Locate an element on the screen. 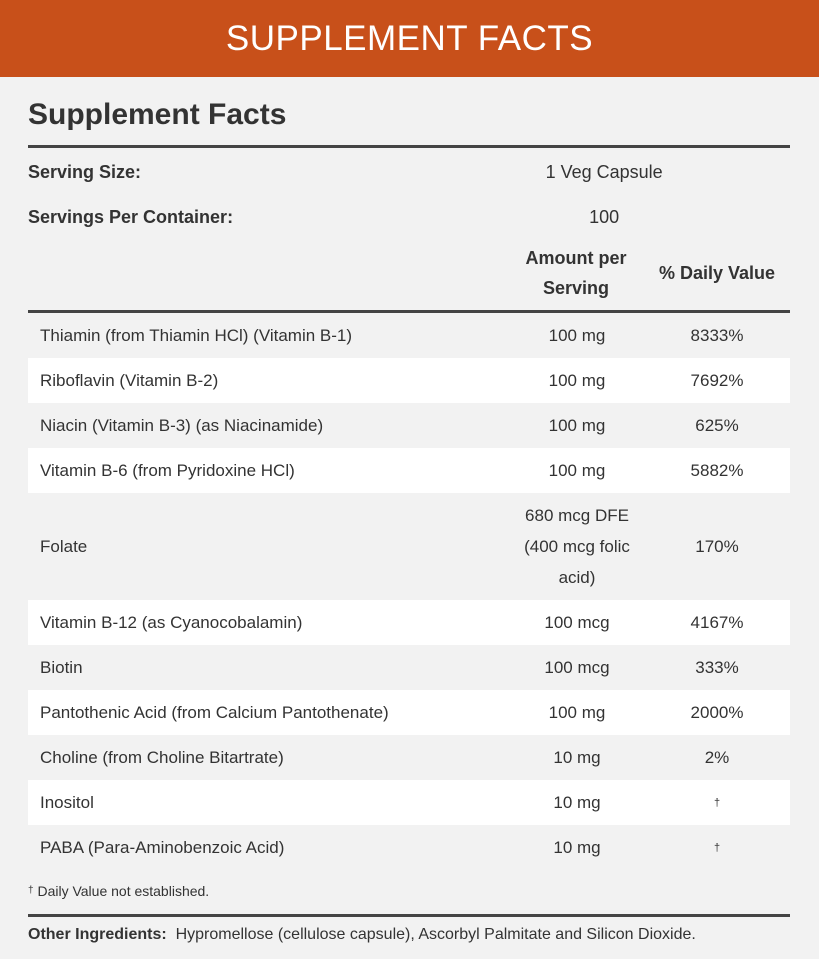  header-banner: SUPPLEMENT FACTS is located at coordinates (409, 38).